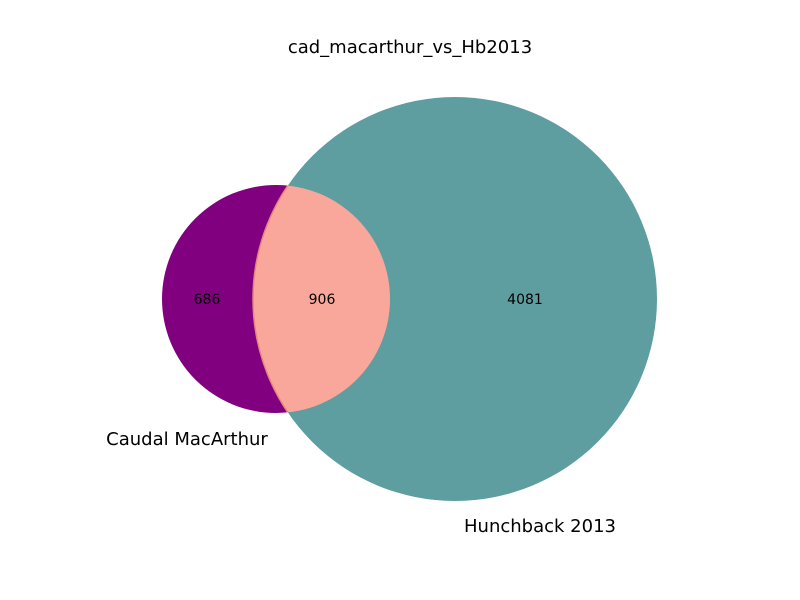 The width and height of the screenshot is (800, 600). Describe the element at coordinates (410, 47) in the screenshot. I see `diagram-title: cad_macarthur_vs_Hb2013` at that location.